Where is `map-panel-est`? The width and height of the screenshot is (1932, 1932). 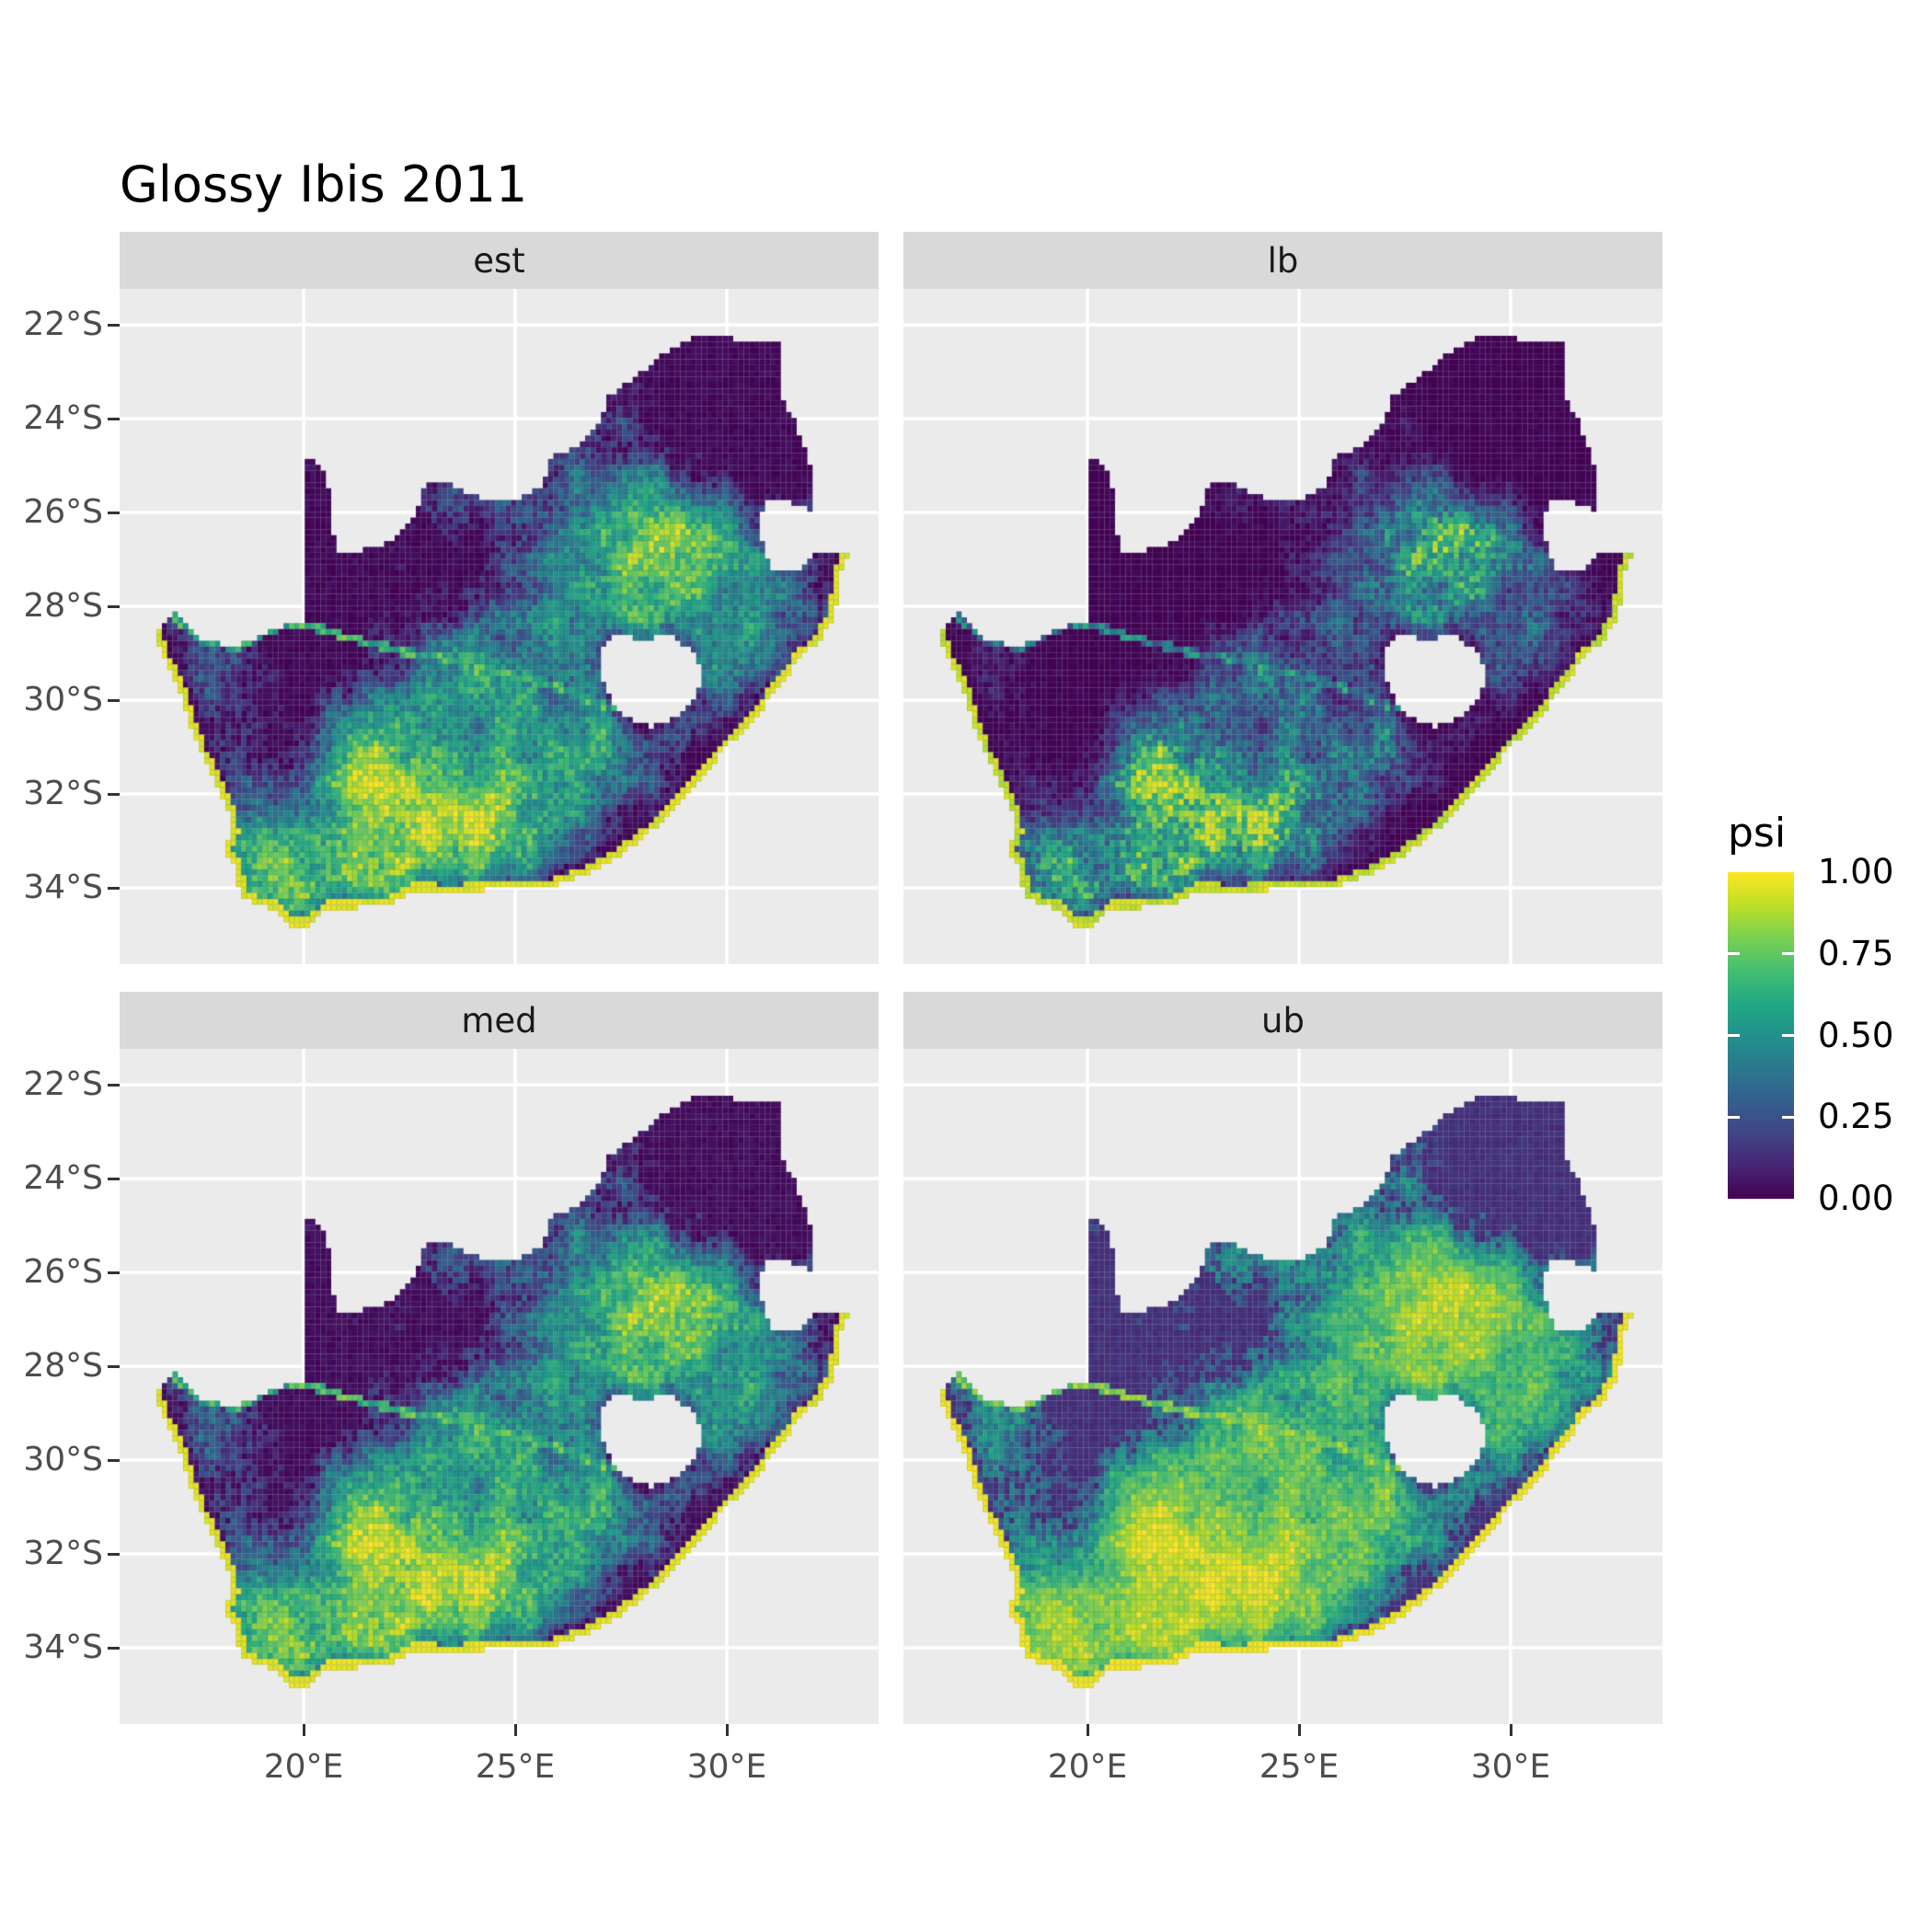 map-panel-est is located at coordinates (499, 626).